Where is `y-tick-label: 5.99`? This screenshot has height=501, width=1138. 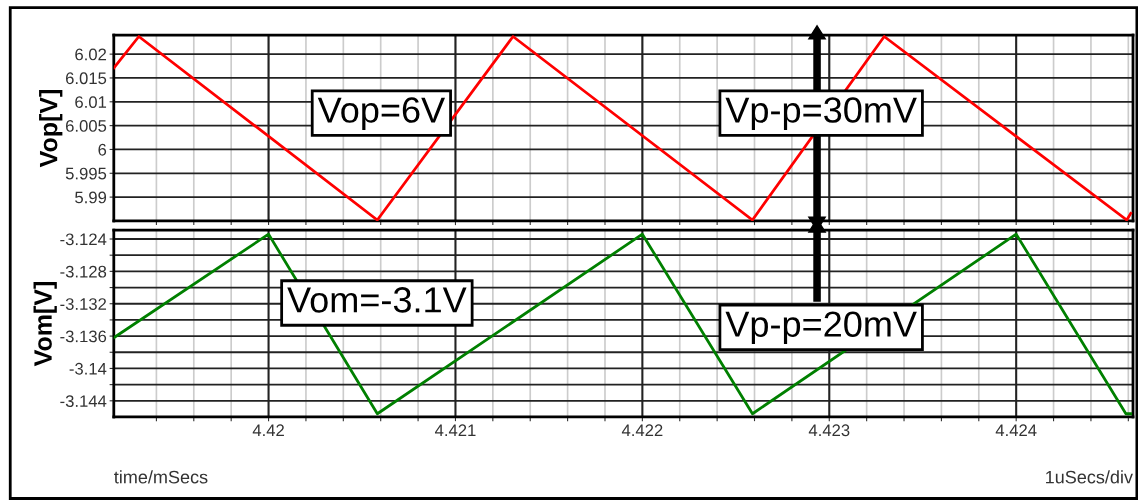 y-tick-label: 5.99 is located at coordinates (91, 197).